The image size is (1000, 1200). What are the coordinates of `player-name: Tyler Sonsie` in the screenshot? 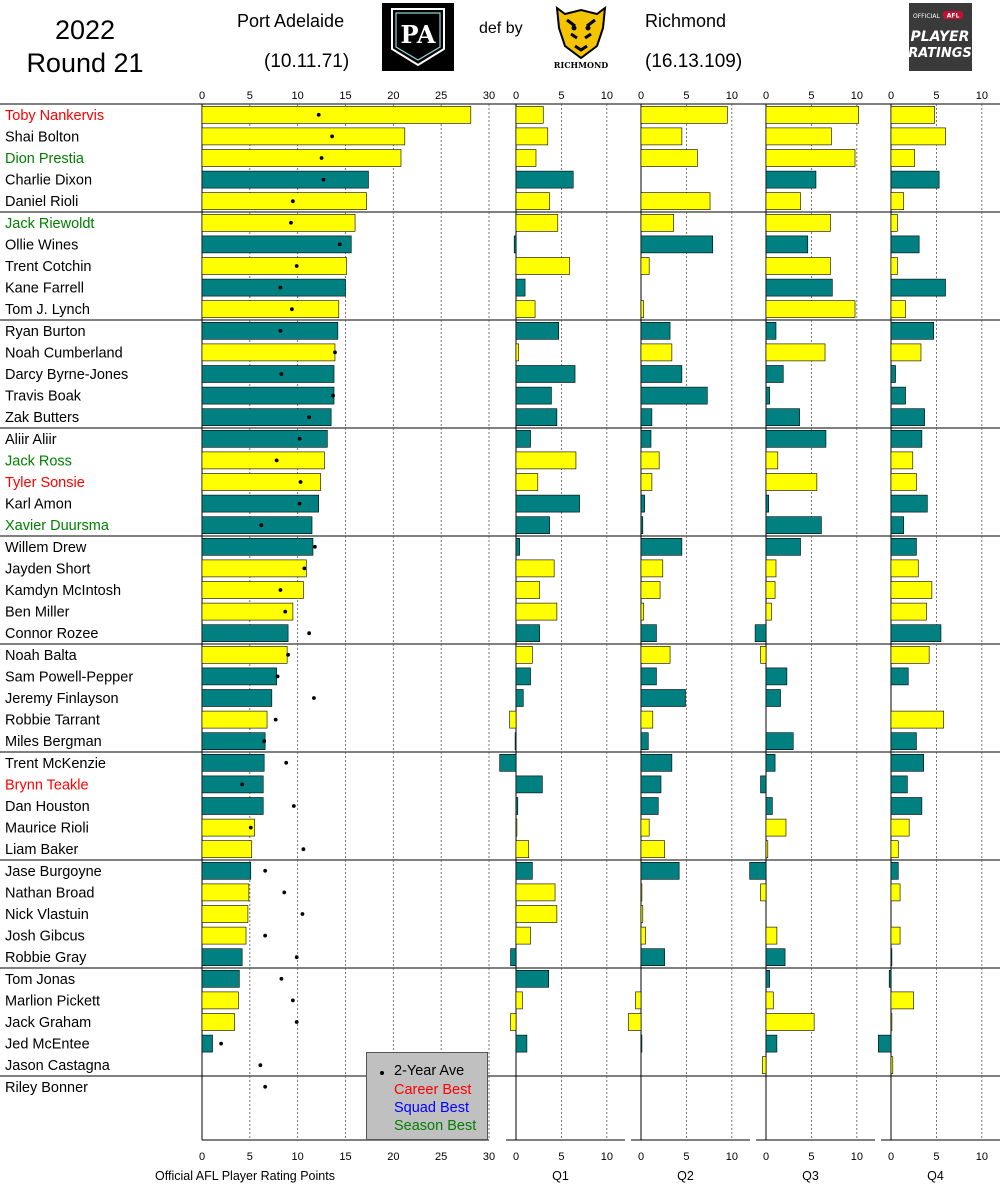 It's located at (45, 483).